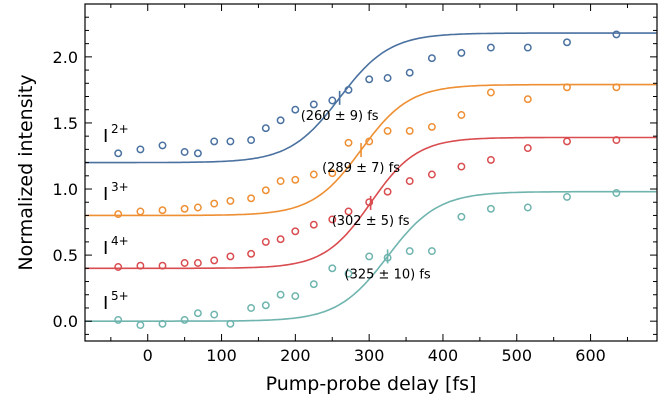 The width and height of the screenshot is (658, 398). I want to click on y-axis-title: Normalized intensity, so click(26, 172).